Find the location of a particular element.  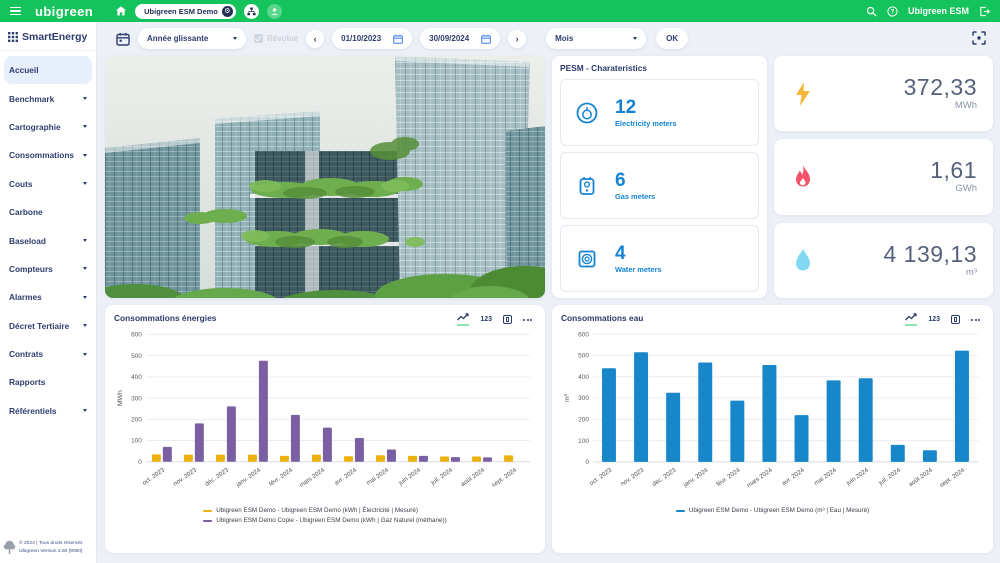

period-select: Année glissante is located at coordinates (192, 38).